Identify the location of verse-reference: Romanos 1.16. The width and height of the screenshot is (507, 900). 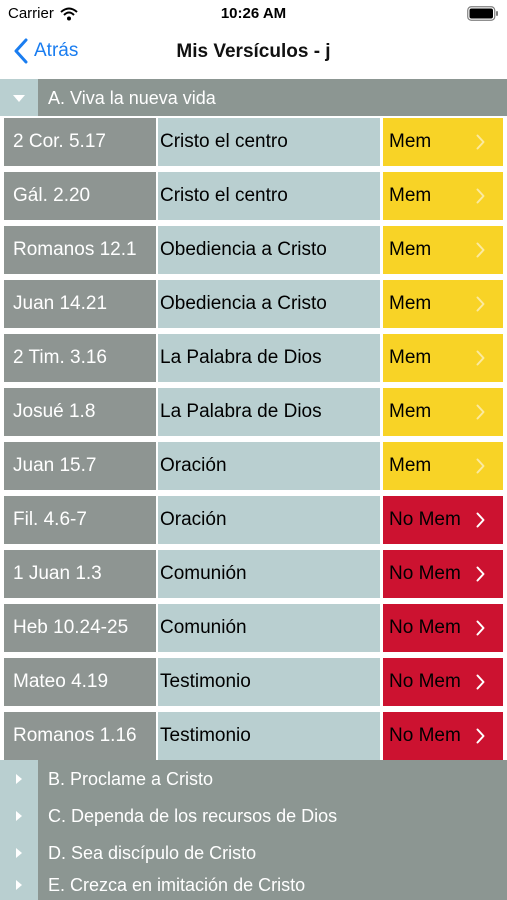
(80, 736).